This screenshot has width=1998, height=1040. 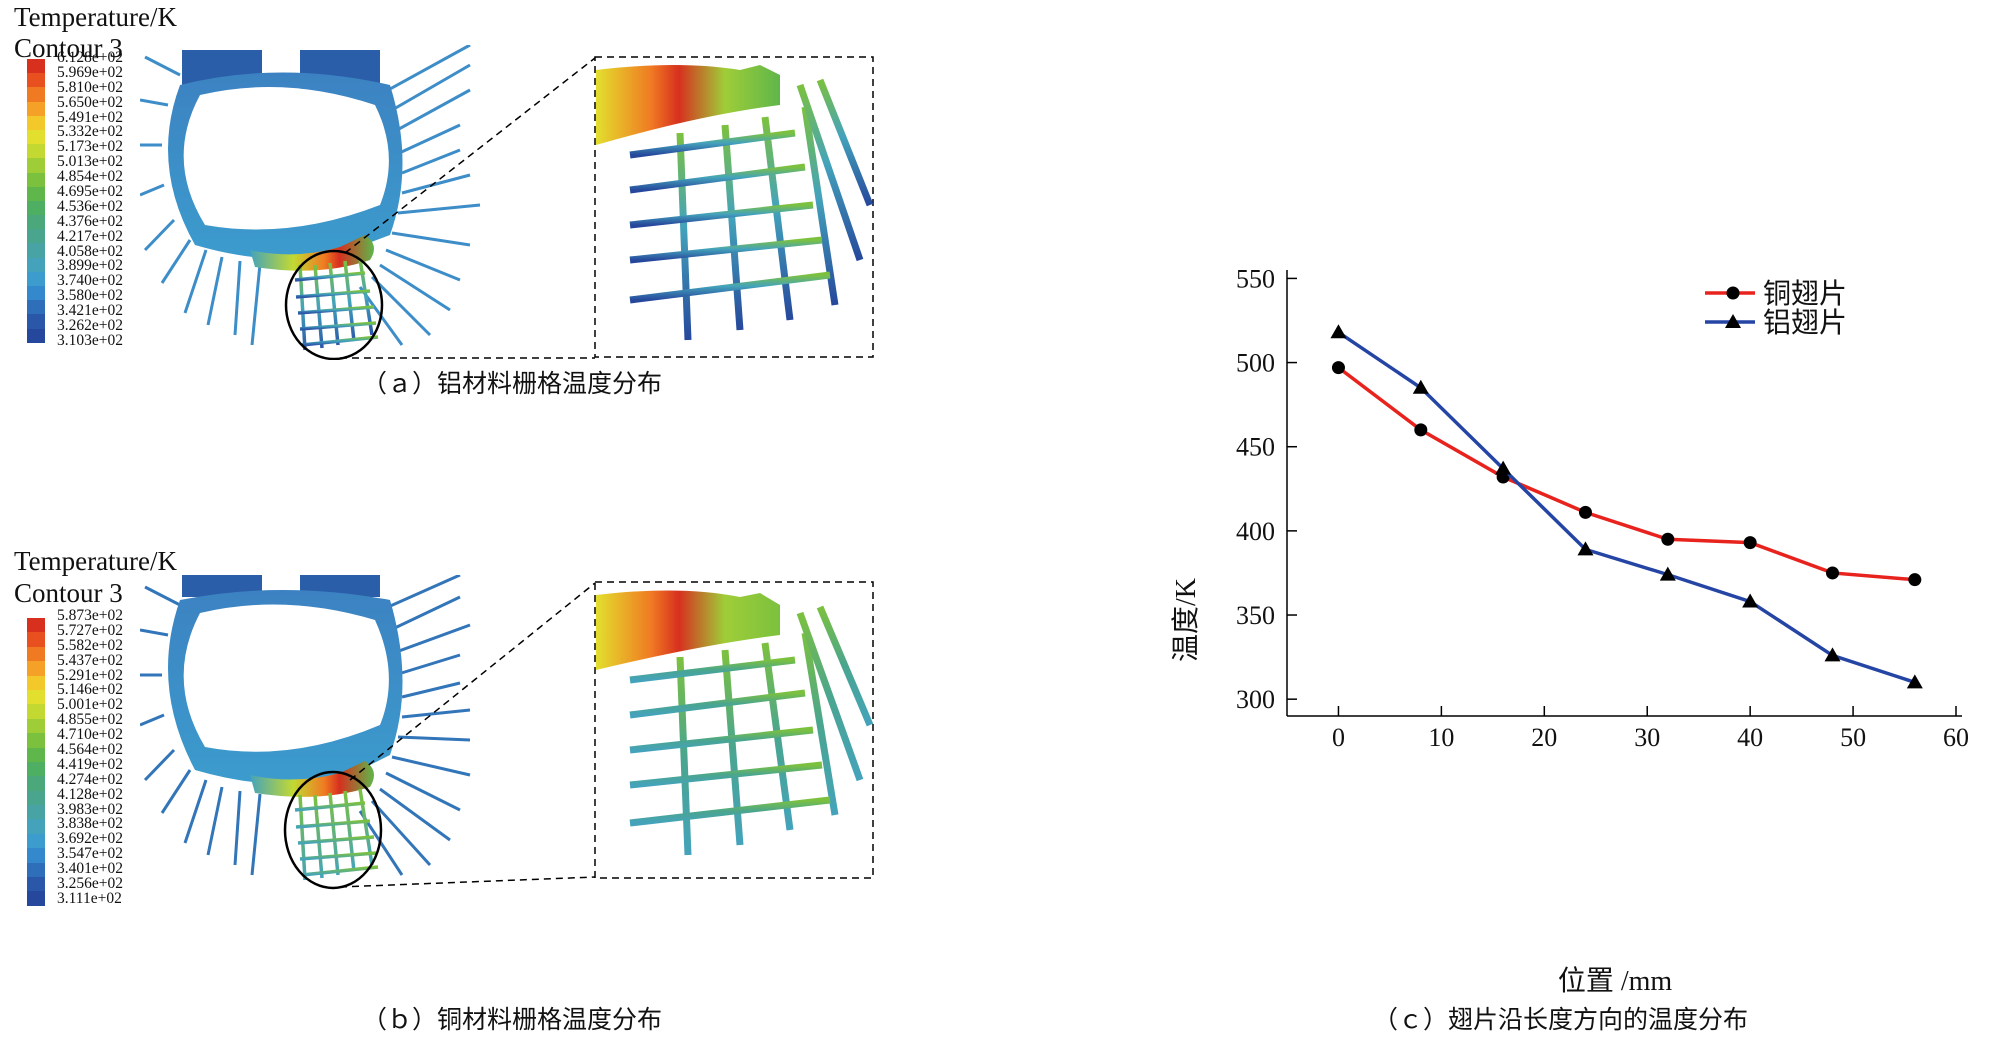 What do you see at coordinates (89, 898) in the screenshot?
I see `legend-value: 3.111e+02` at bounding box center [89, 898].